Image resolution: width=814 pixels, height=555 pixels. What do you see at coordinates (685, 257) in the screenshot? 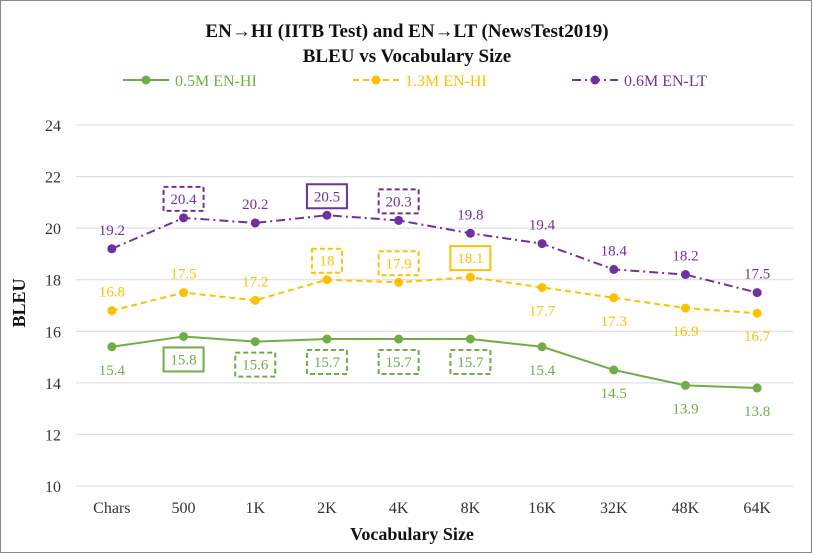
I see `data-label: 18.2` at bounding box center [685, 257].